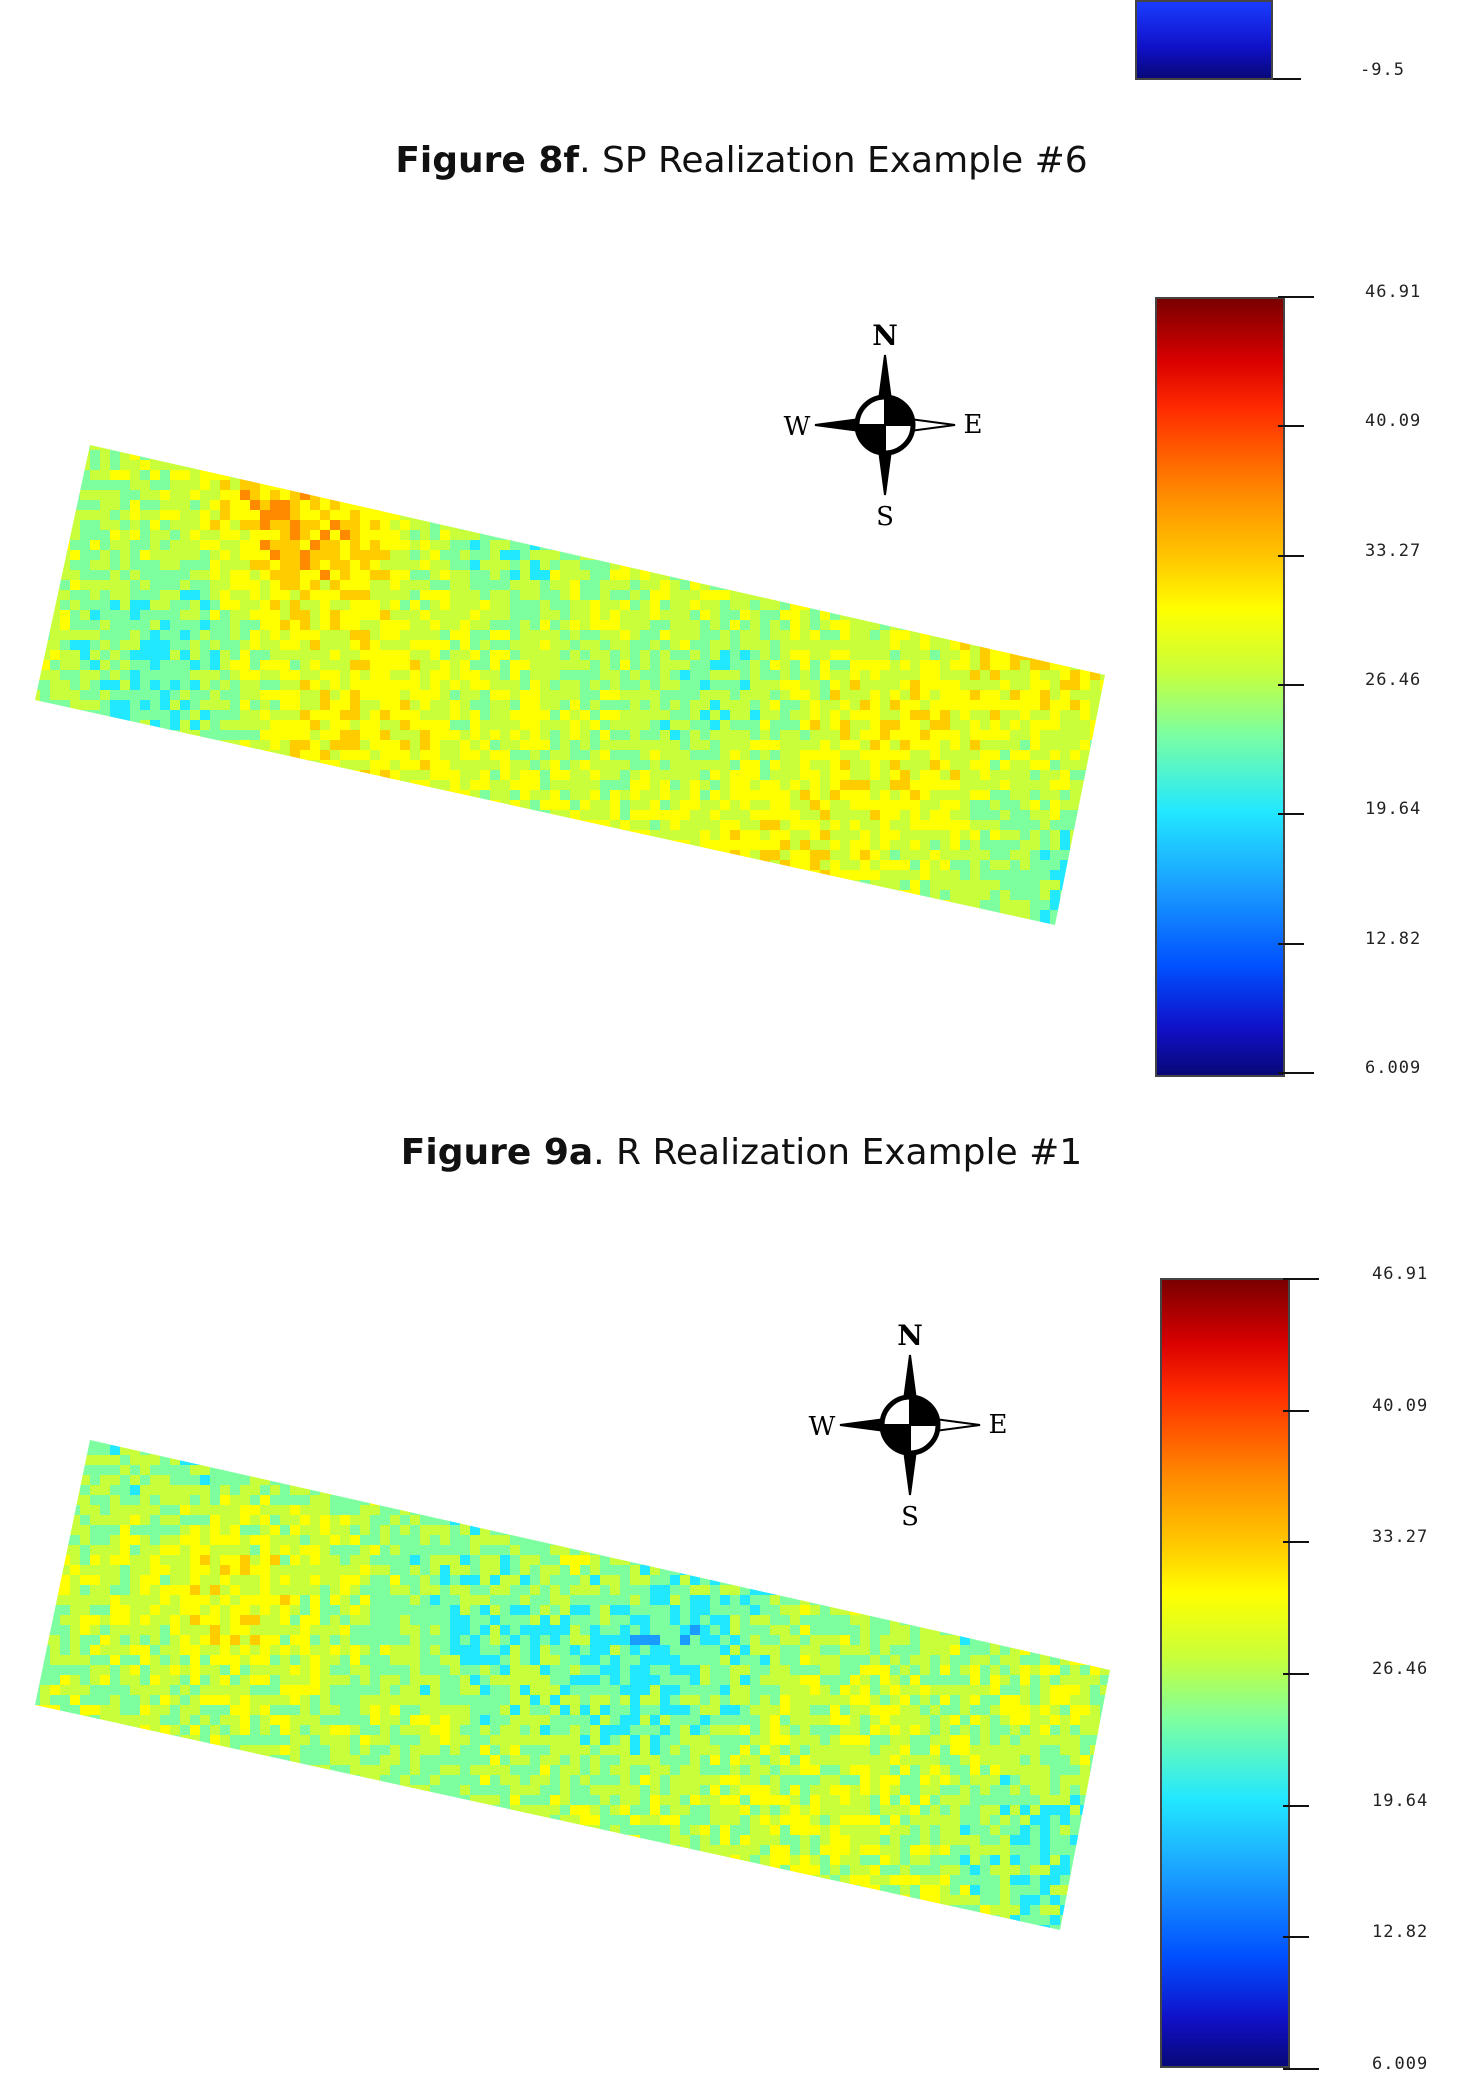 Image resolution: width=1483 pixels, height=2079 pixels. What do you see at coordinates (833, 160) in the screenshot?
I see `figure-caption-text: . SP Realization Example #6` at bounding box center [833, 160].